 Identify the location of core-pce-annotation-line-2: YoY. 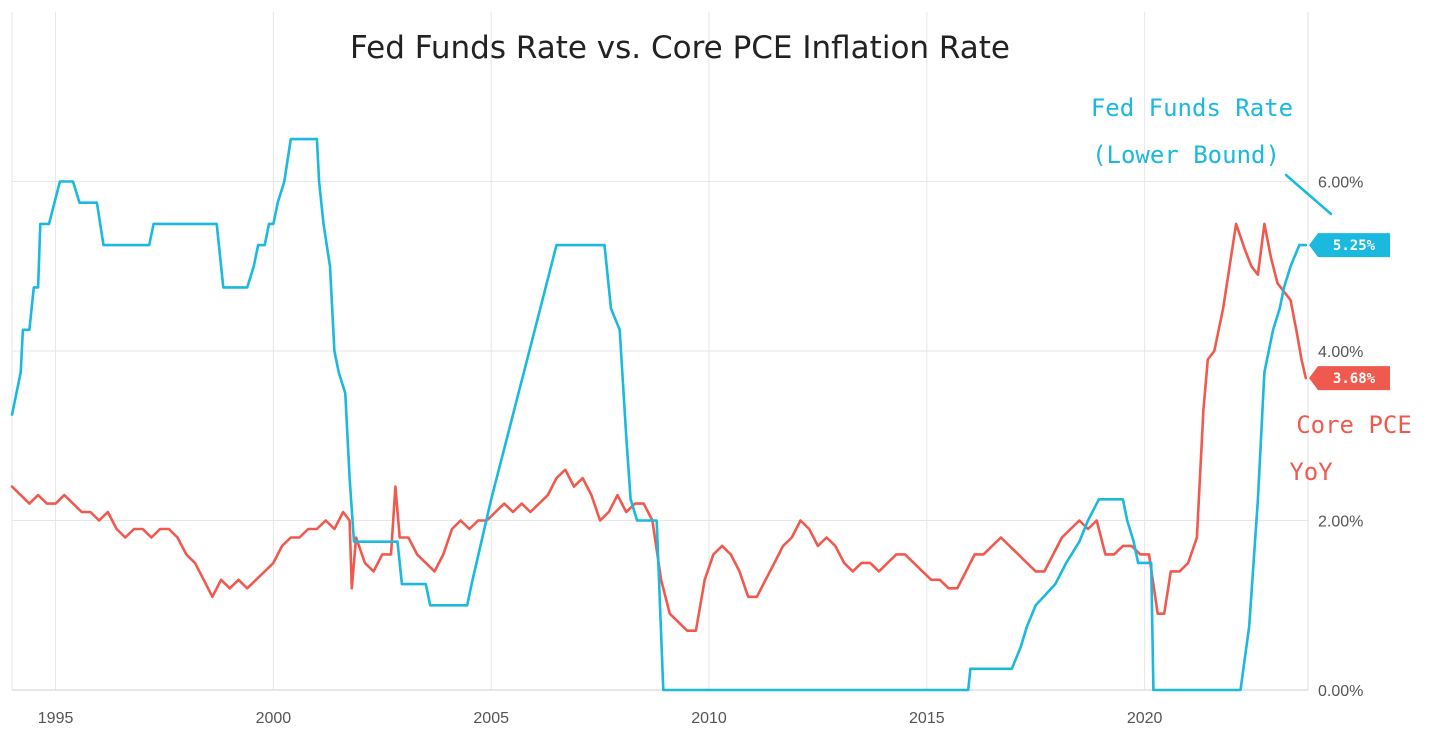
(1311, 472).